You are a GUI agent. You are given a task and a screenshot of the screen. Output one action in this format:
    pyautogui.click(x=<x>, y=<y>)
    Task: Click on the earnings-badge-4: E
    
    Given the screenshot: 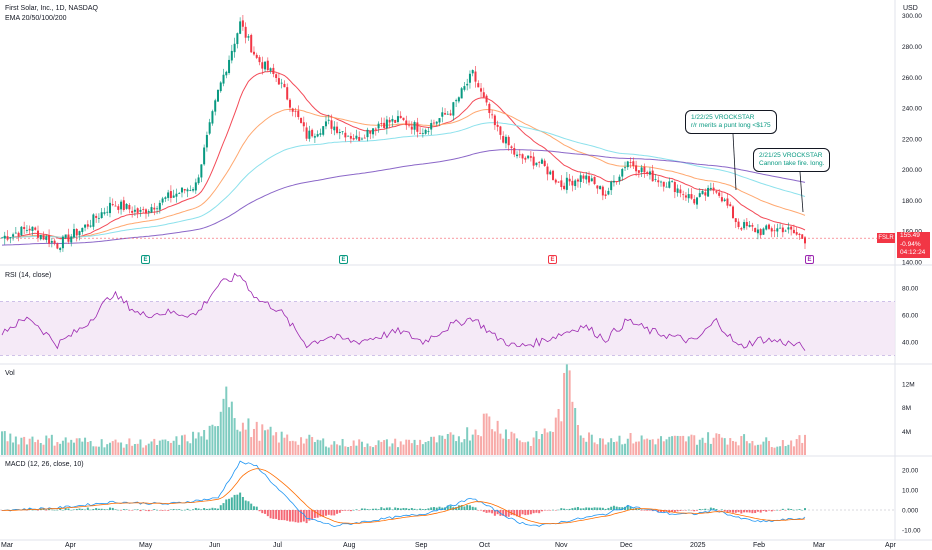 What is the action you would take?
    pyautogui.click(x=809, y=259)
    